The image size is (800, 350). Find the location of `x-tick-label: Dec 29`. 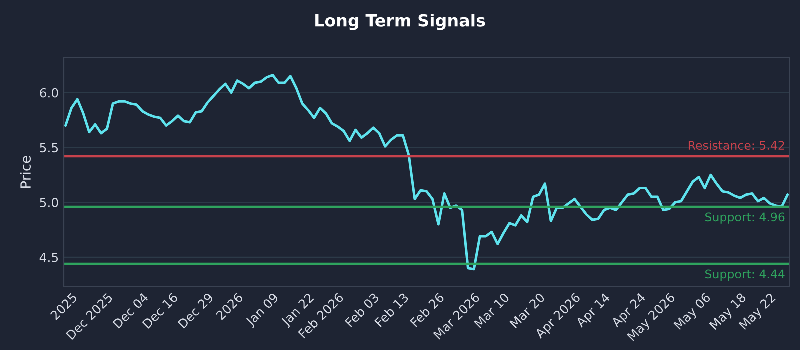

x-tick-label: Dec 29 is located at coordinates (196, 310).